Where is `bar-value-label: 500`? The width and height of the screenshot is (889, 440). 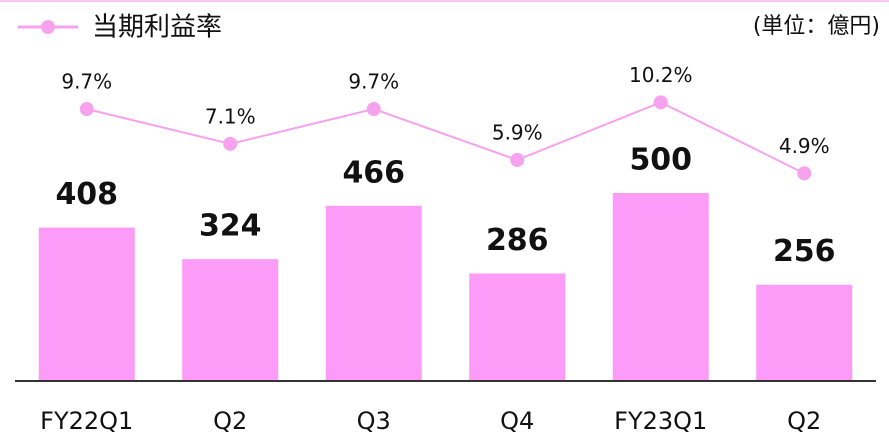 bar-value-label: 500 is located at coordinates (660, 160).